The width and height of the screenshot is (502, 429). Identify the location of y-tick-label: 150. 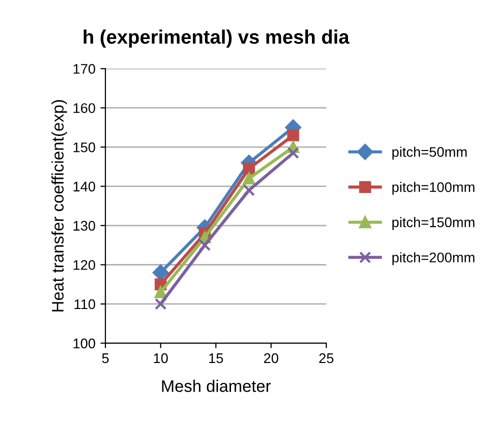
(85, 147).